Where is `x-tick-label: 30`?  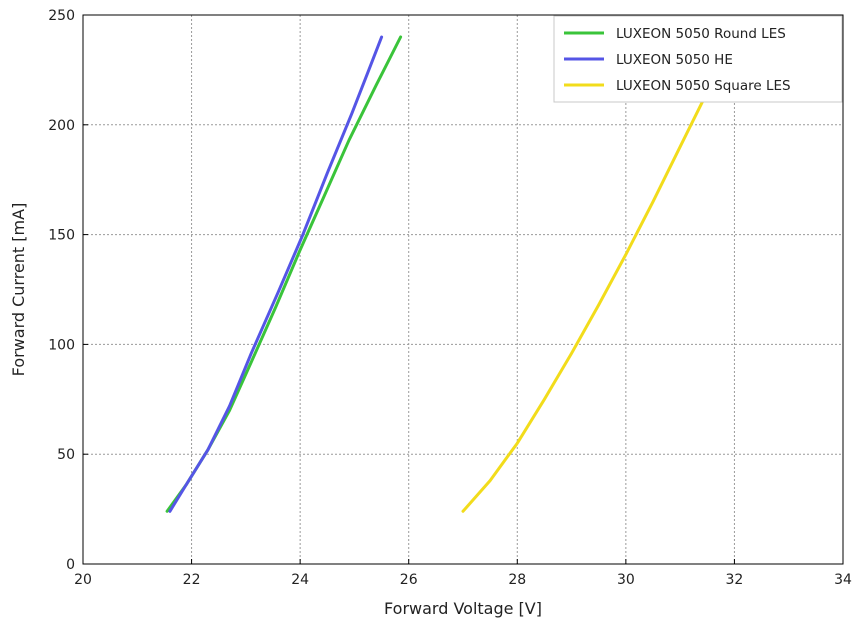 x-tick-label: 30 is located at coordinates (626, 580).